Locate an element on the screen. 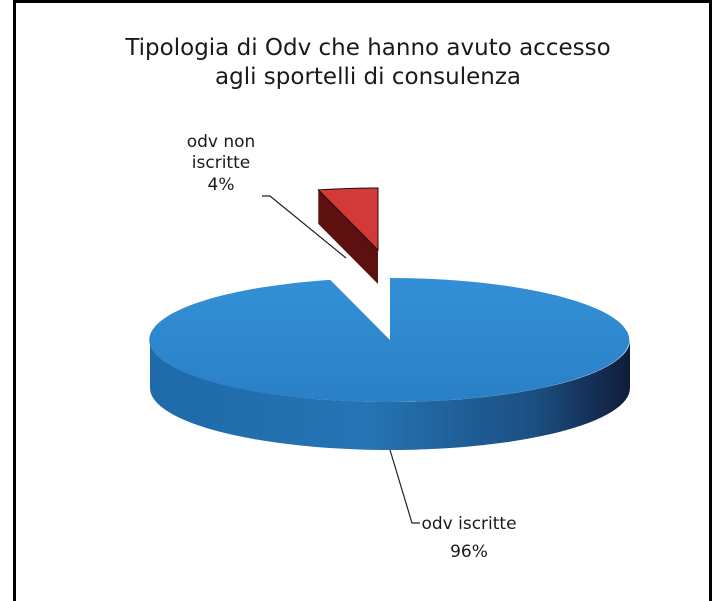 The image size is (713, 601). data-label-odv-iscritte-percent: 96% is located at coordinates (469, 552).